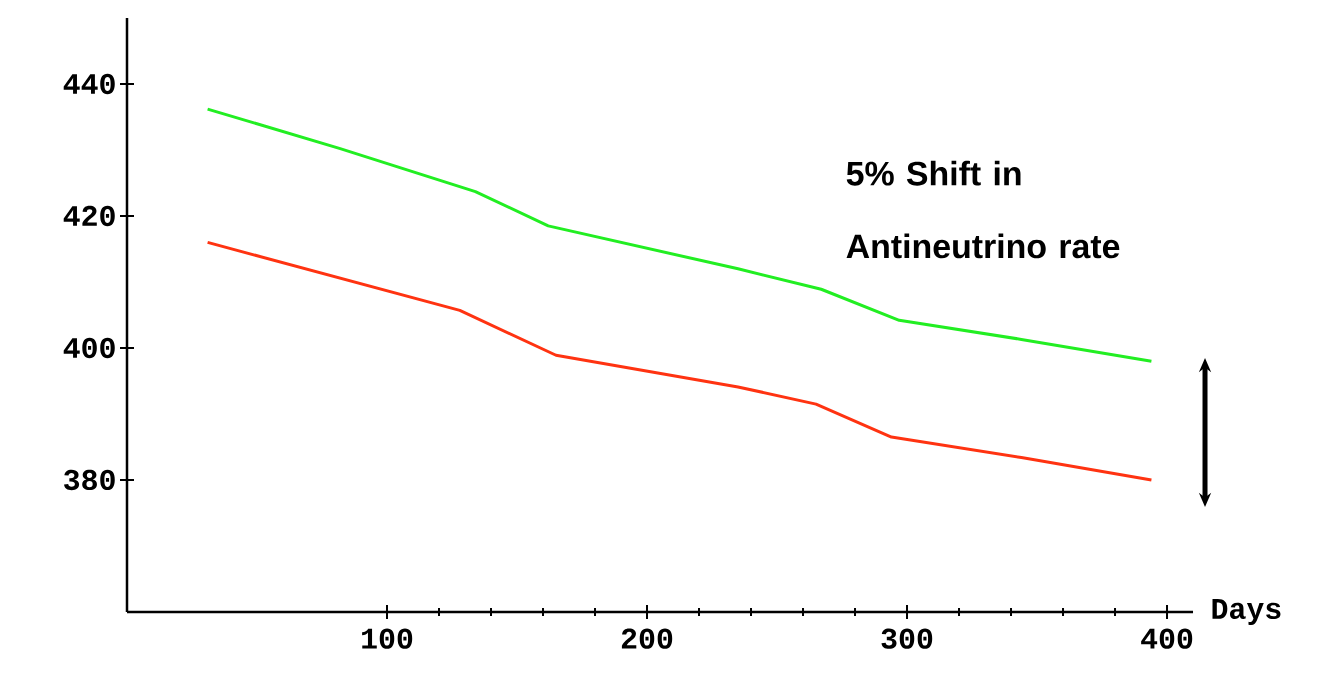 This screenshot has width=1341, height=683. What do you see at coordinates (983, 209) in the screenshot?
I see `text: 5% Shift in Antineutrino rate` at bounding box center [983, 209].